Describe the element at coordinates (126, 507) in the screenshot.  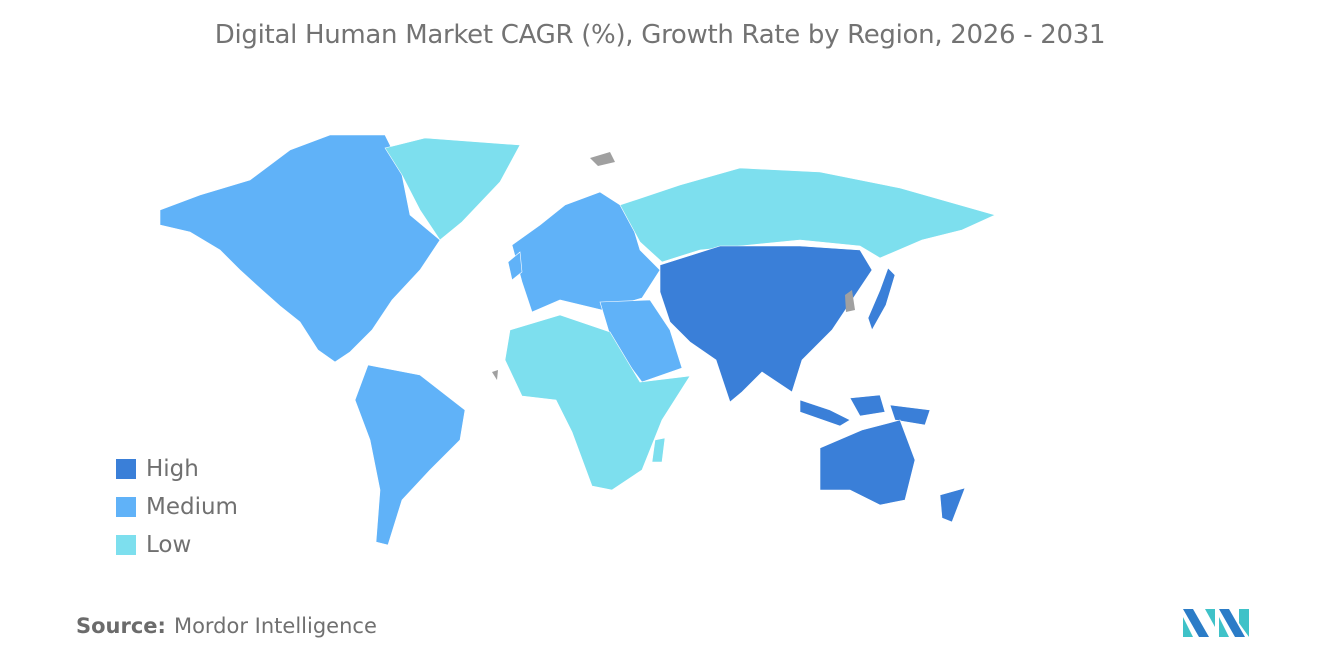
I see `legend-swatch-medium` at that location.